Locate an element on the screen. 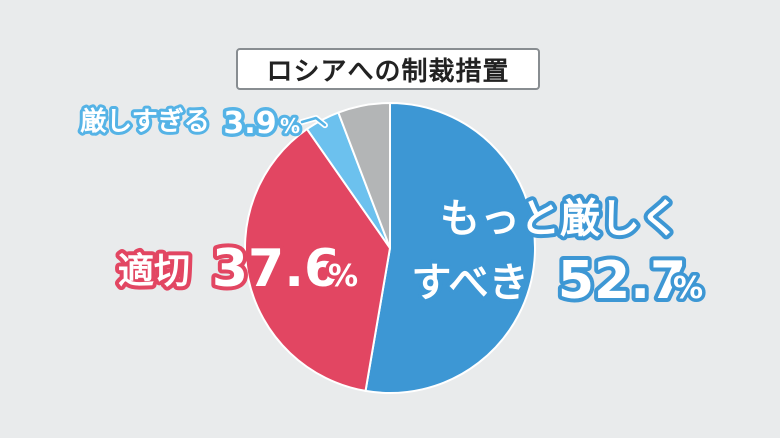 The height and width of the screenshot is (438, 780). leader-lines is located at coordinates (313, 122).